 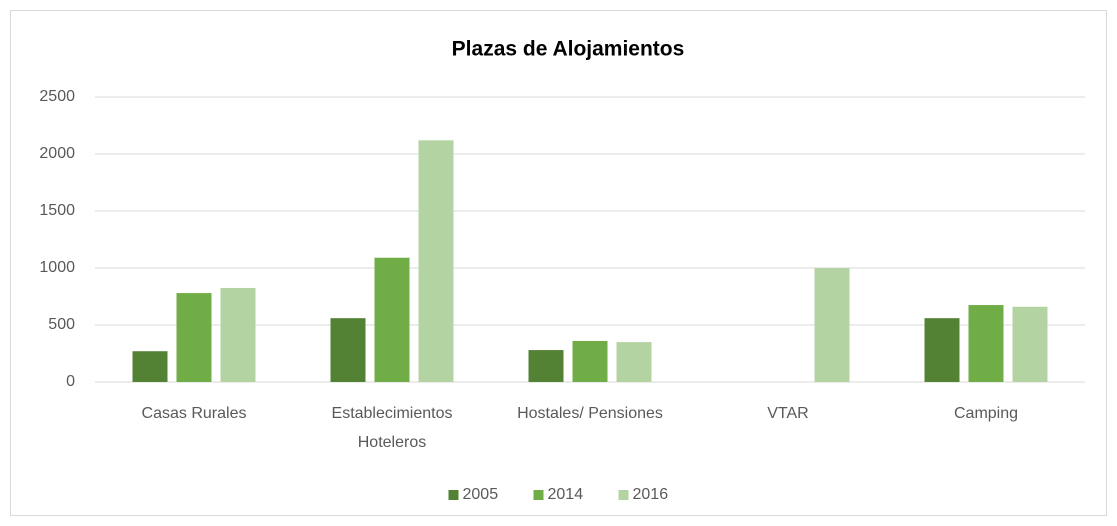 I want to click on x-tick-label: VTAR, so click(x=787, y=413).